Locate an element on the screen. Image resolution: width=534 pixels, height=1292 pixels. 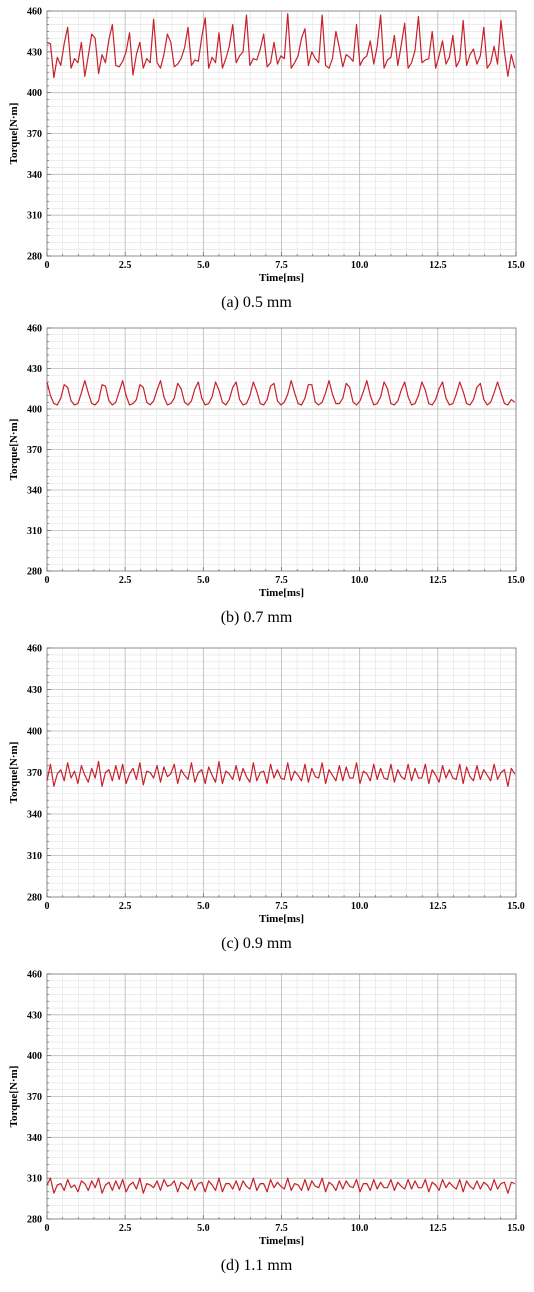
panel-caption: (c) 0.9 mm is located at coordinates (256, 943).